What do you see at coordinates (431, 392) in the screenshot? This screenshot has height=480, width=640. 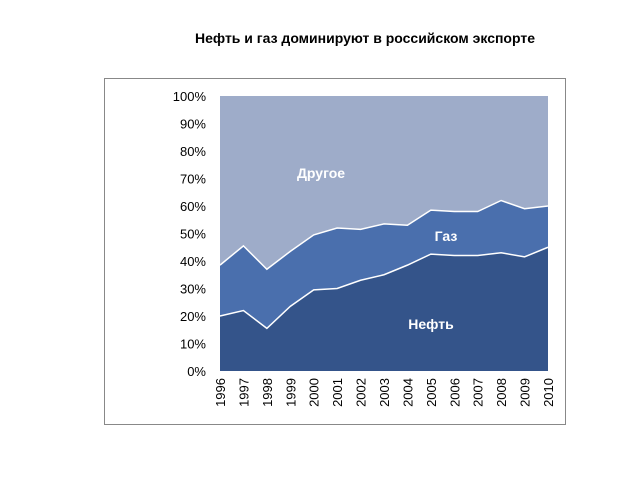 I see `x-tick-label: 2005` at bounding box center [431, 392].